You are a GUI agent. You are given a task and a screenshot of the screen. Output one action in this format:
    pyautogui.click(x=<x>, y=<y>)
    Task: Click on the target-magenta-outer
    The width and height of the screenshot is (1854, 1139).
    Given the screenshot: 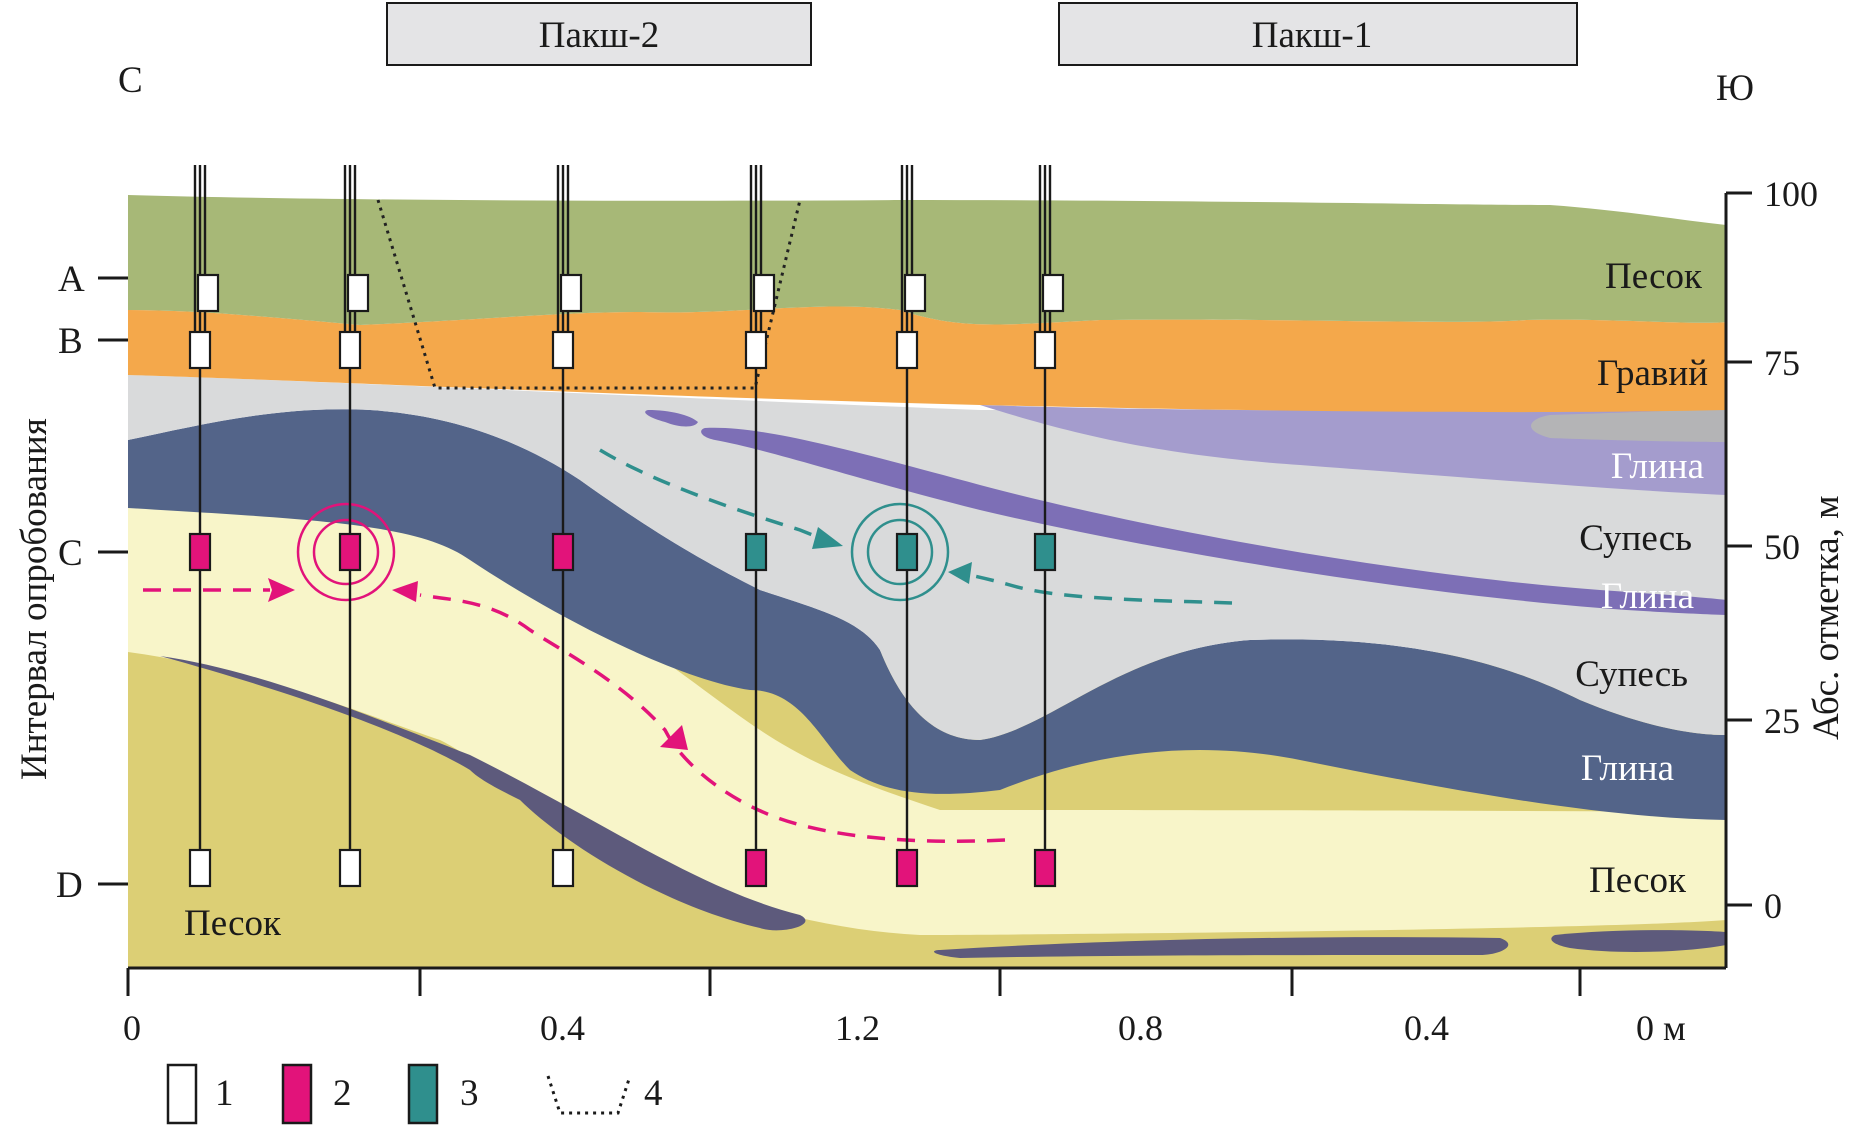 What is the action you would take?
    pyautogui.click(x=346, y=552)
    